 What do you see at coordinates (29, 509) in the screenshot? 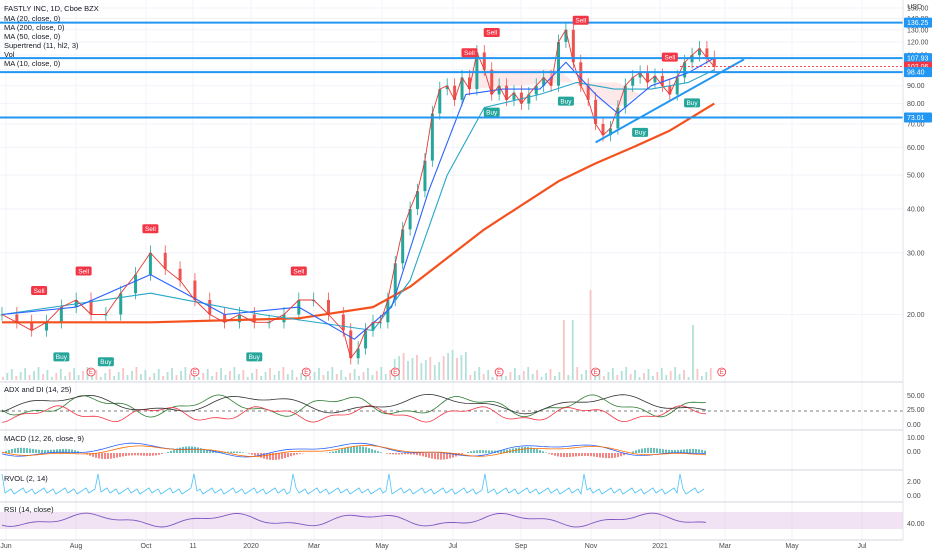
I see `rsi-pane-title: RSI (14, close)` at bounding box center [29, 509].